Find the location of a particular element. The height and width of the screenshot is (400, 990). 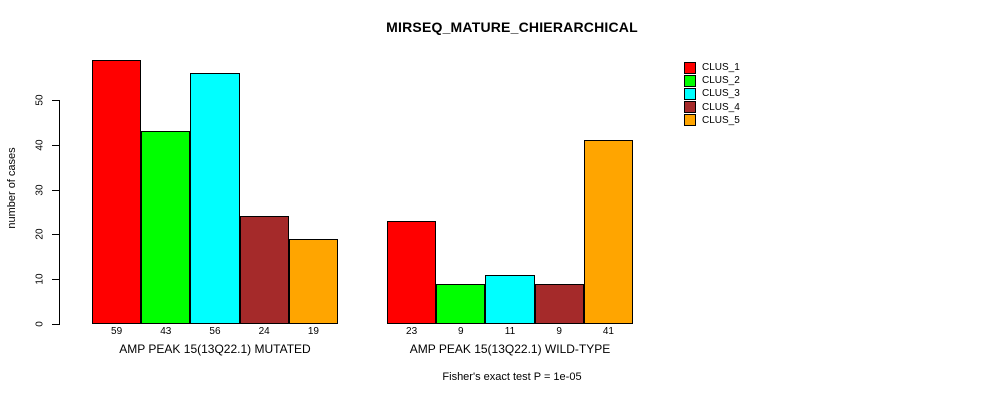

legend-label: CLUS_3 is located at coordinates (721, 94).